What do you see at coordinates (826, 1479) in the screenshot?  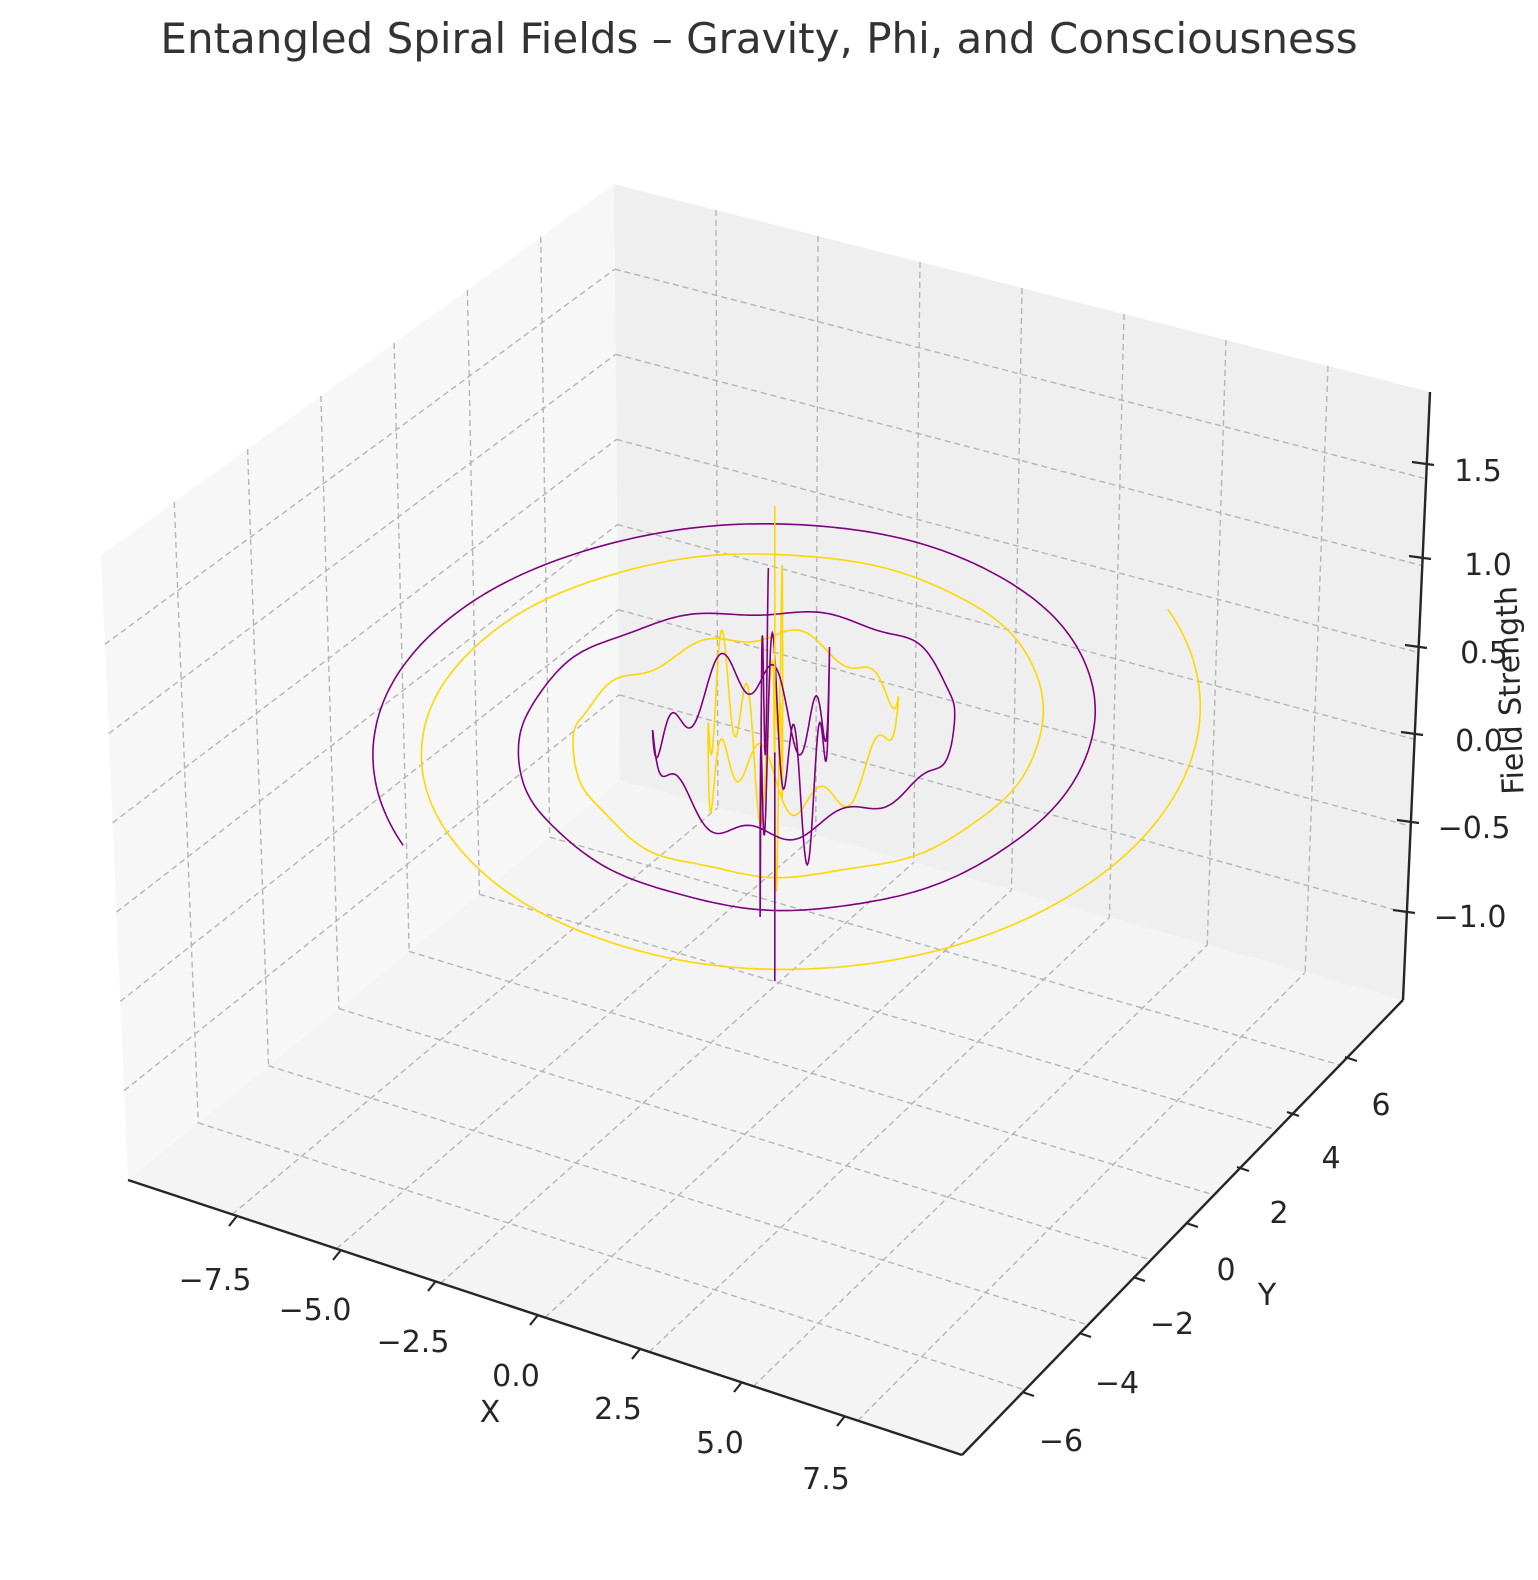 I see `x-tick-label: 7.5` at bounding box center [826, 1479].